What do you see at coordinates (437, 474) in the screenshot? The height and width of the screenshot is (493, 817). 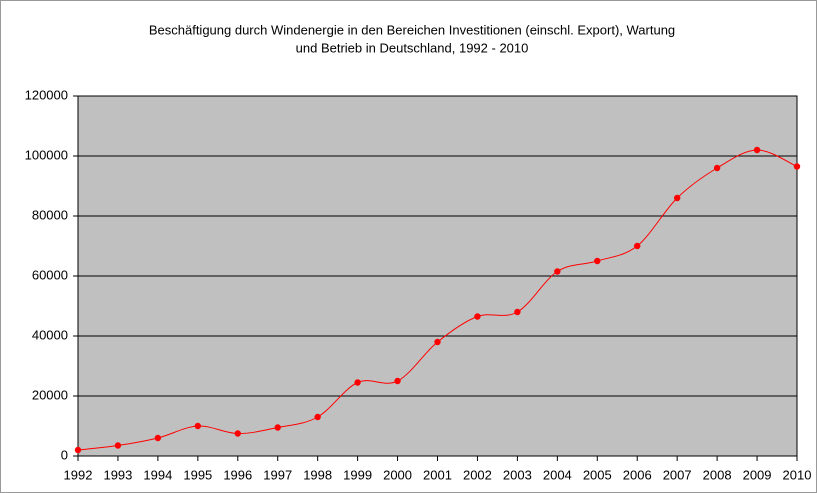 I see `x-tick-label: 2001` at bounding box center [437, 474].